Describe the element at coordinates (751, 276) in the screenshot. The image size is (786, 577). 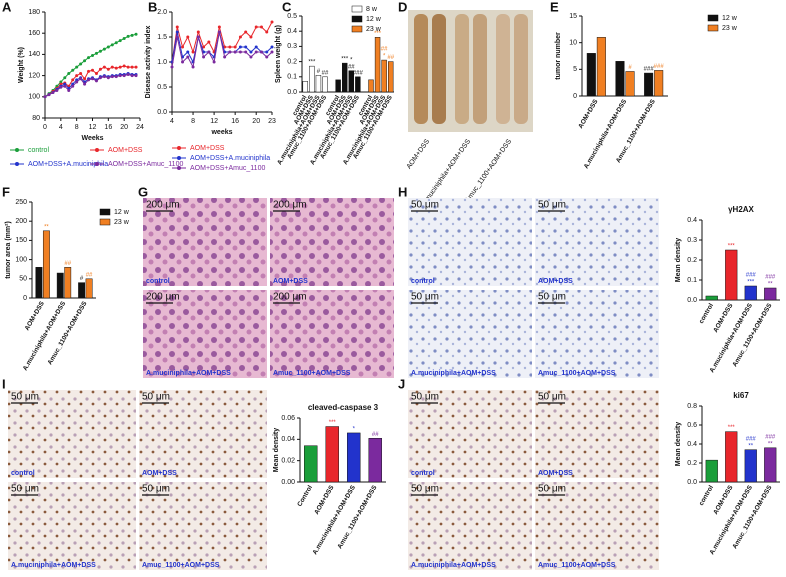
I see `significance: ###` at that location.